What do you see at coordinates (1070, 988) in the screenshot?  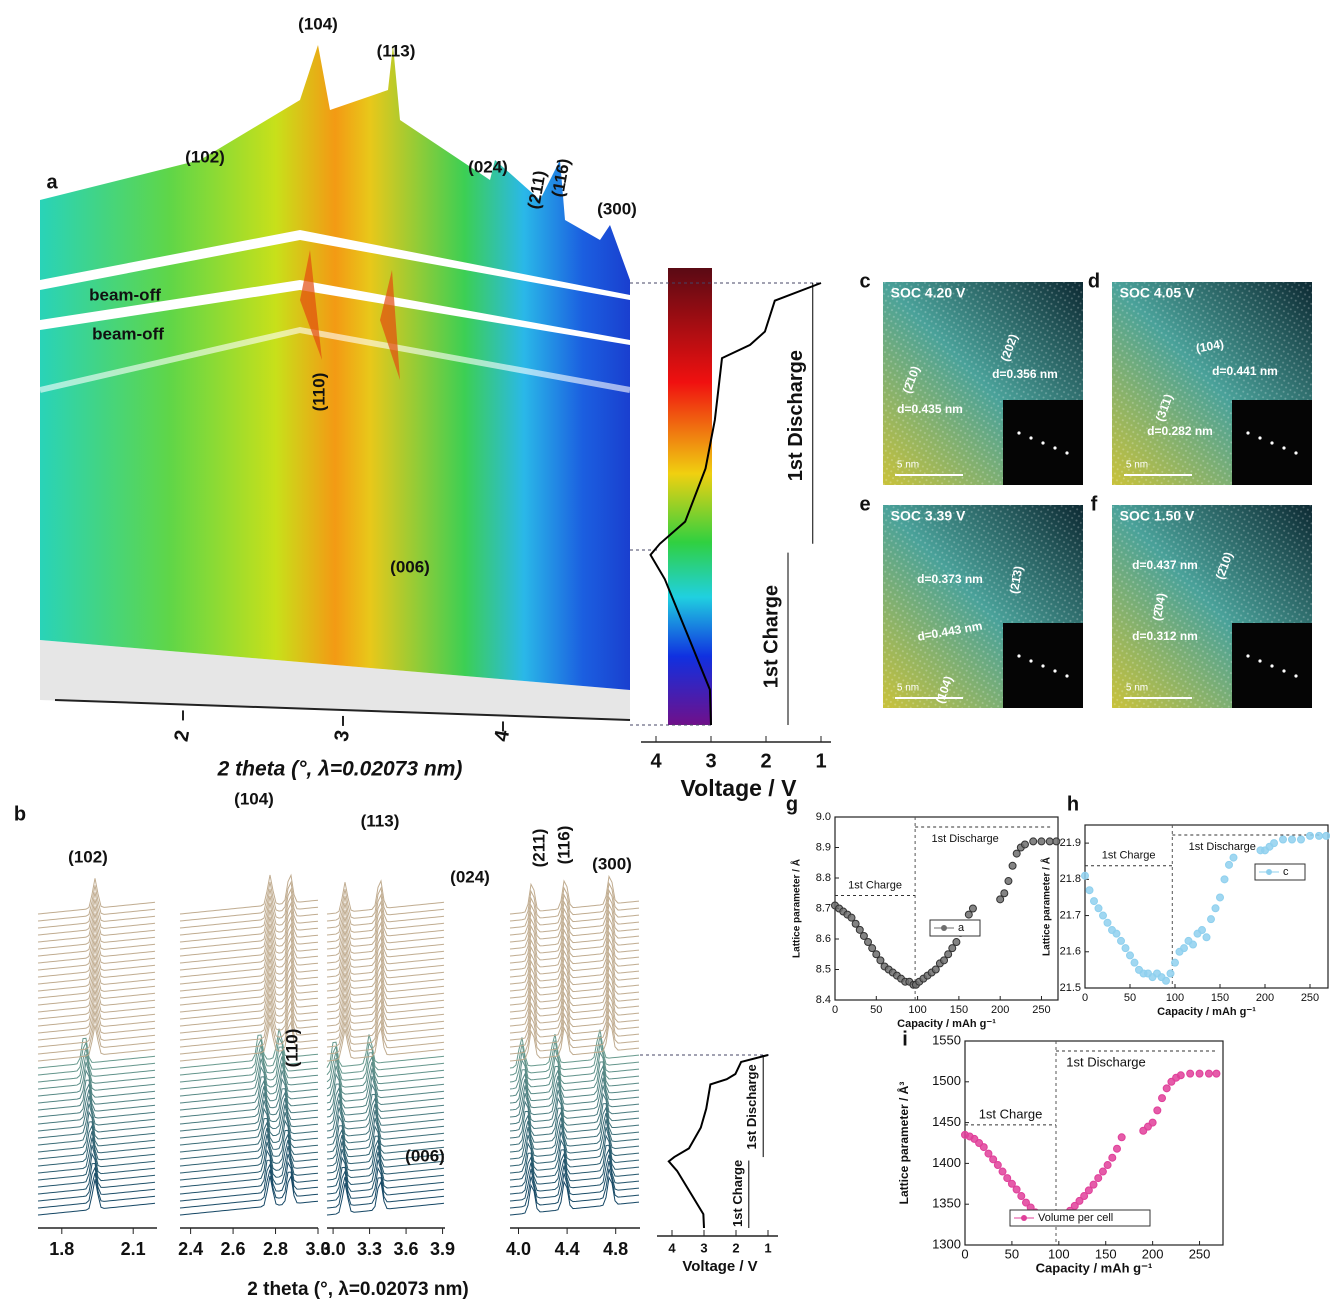 I see `y-tick-label: 21.5` at bounding box center [1070, 988].